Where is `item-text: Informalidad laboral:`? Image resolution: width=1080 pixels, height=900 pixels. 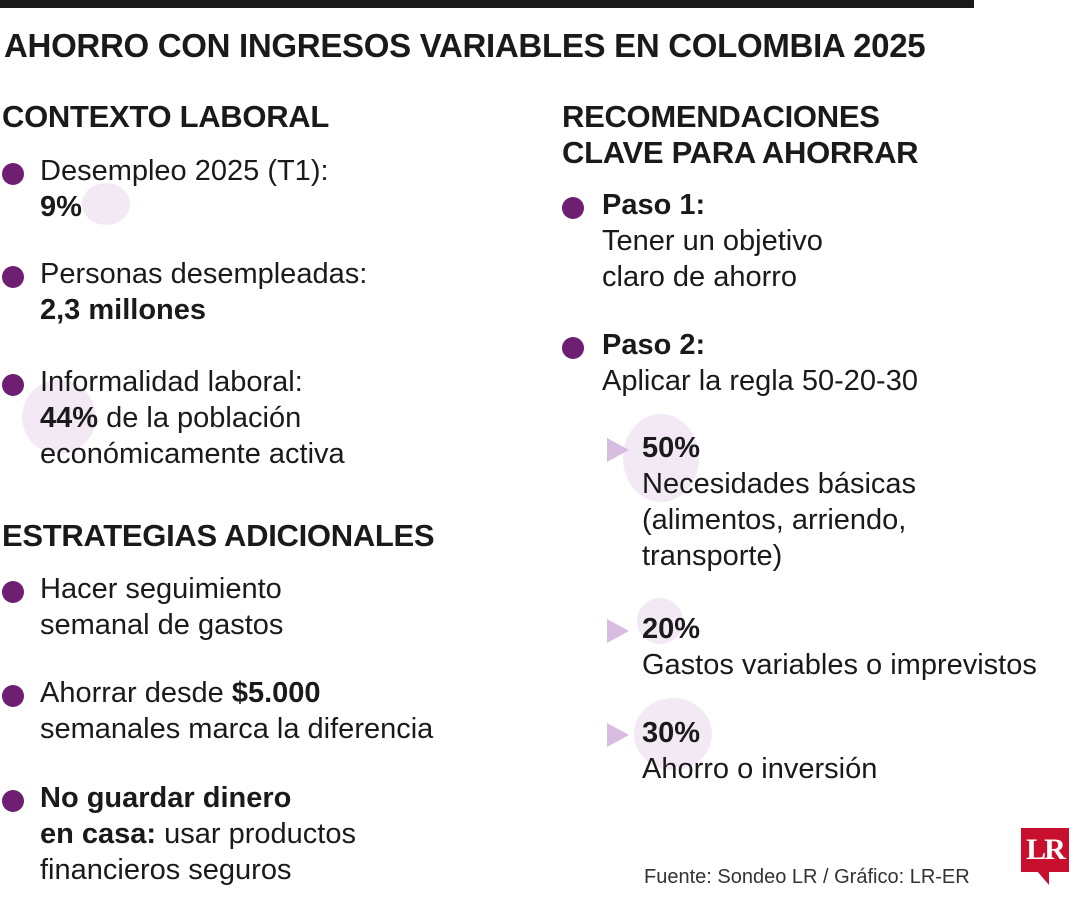 item-text: Informalidad laboral: is located at coordinates (171, 382).